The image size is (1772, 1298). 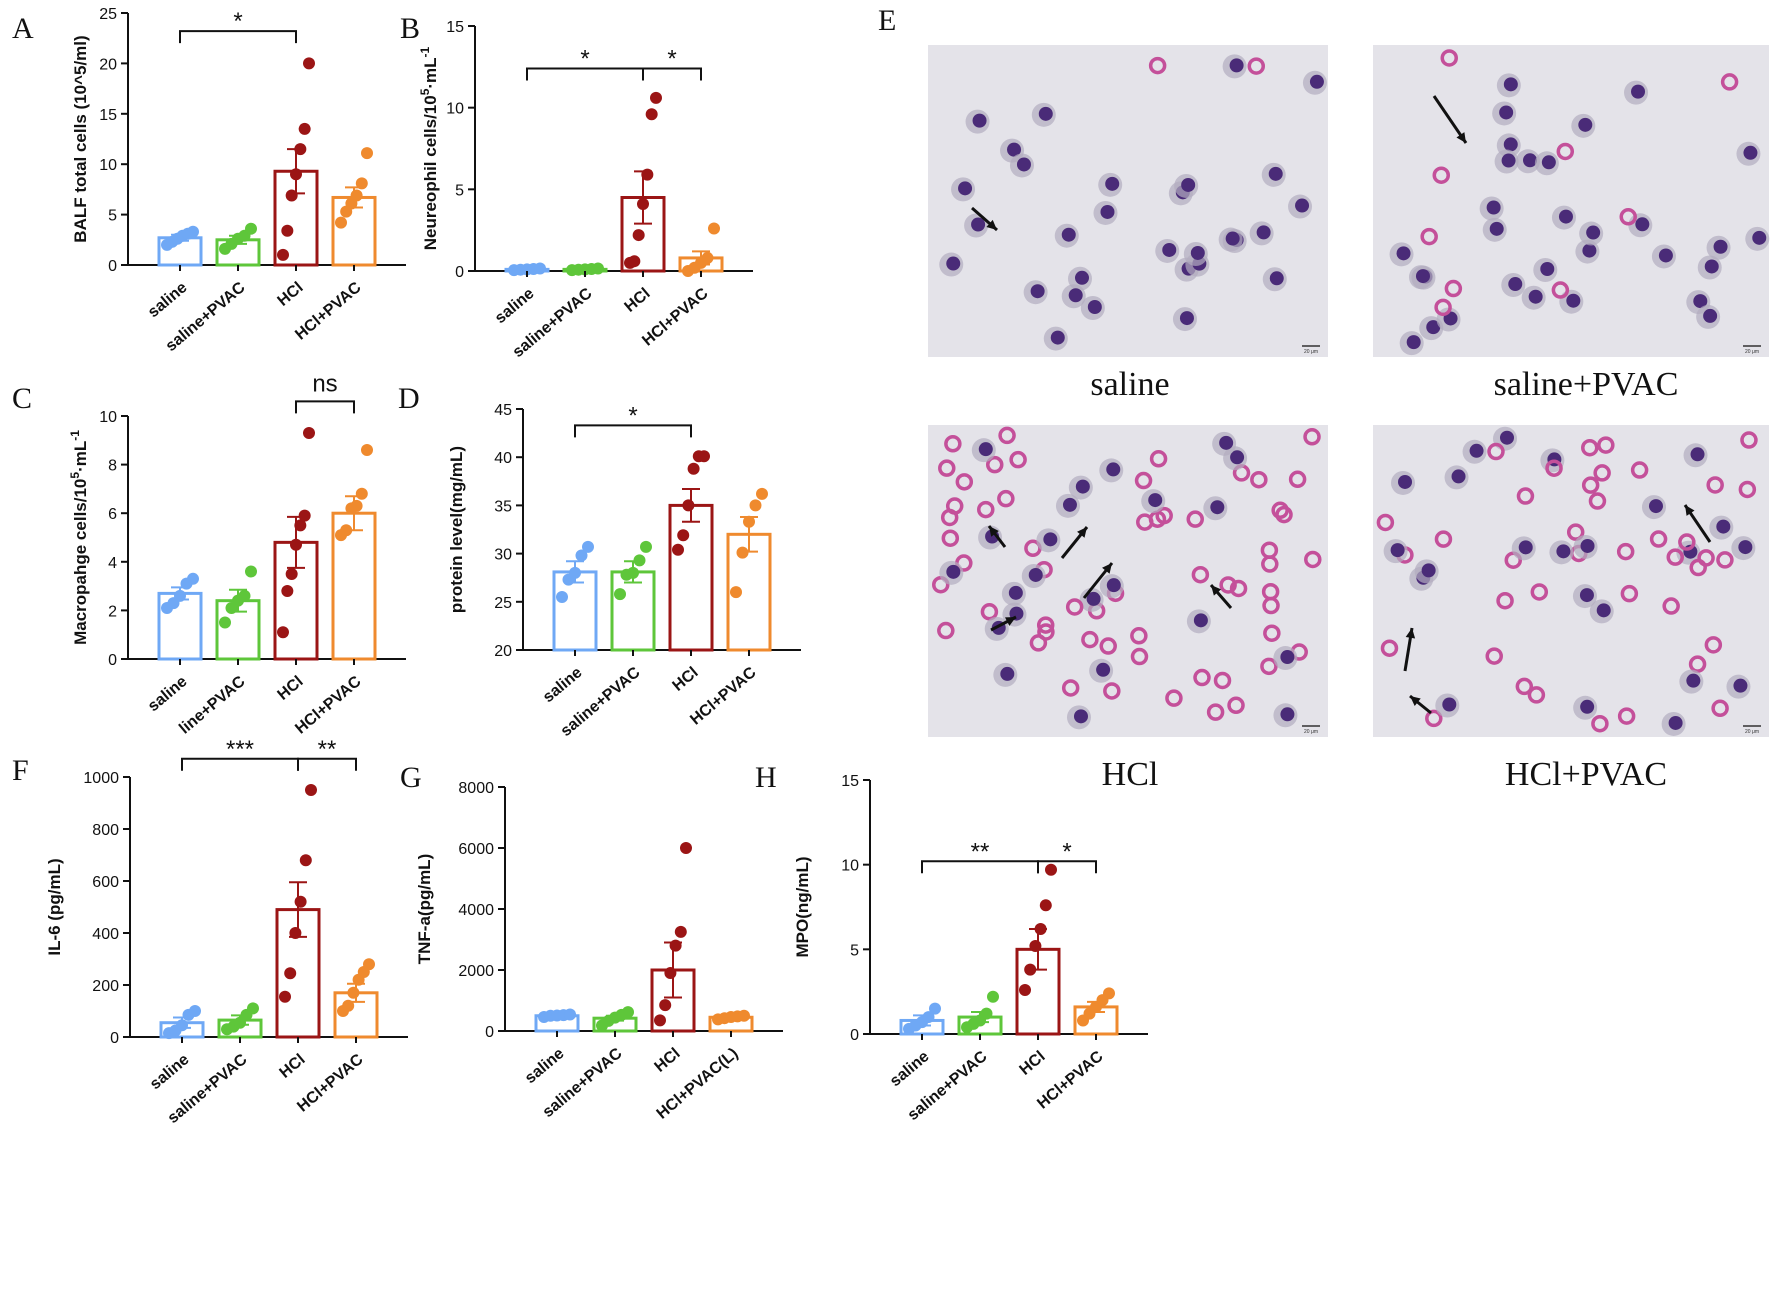 What do you see at coordinates (105, 882) in the screenshot?
I see `y-tick-label: 600` at bounding box center [105, 882].